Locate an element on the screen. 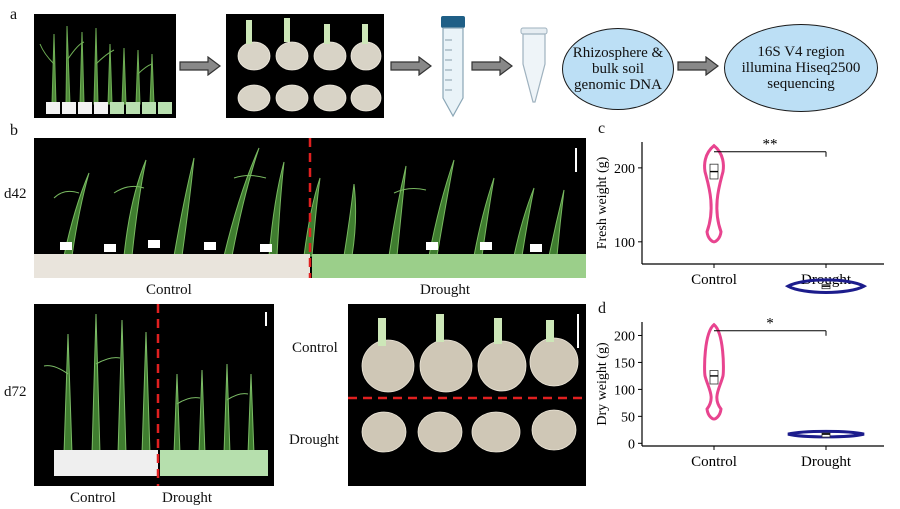 This screenshot has width=900, height=509. x-tick-label: Drought is located at coordinates (826, 462).